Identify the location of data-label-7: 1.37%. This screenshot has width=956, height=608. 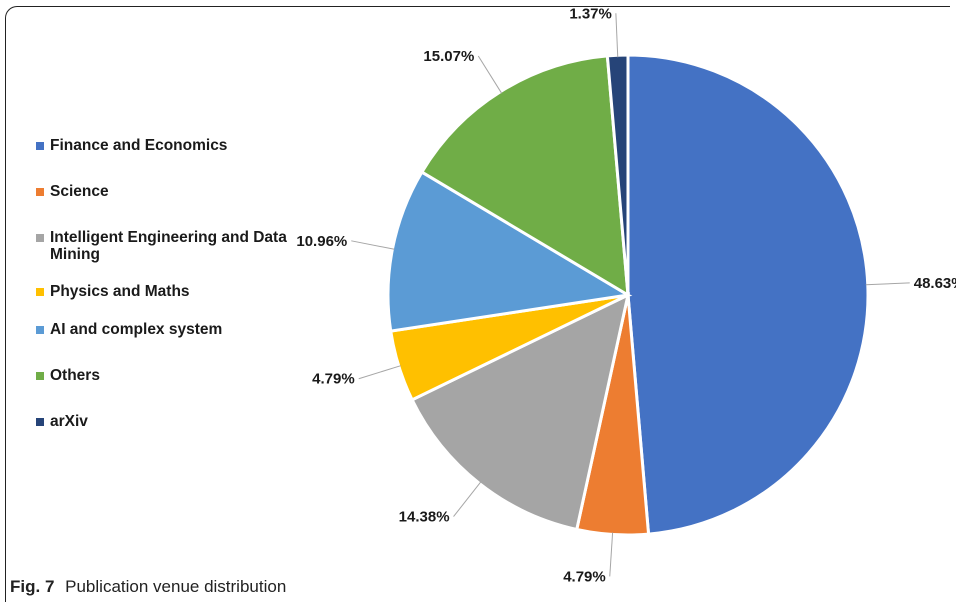
(590, 13).